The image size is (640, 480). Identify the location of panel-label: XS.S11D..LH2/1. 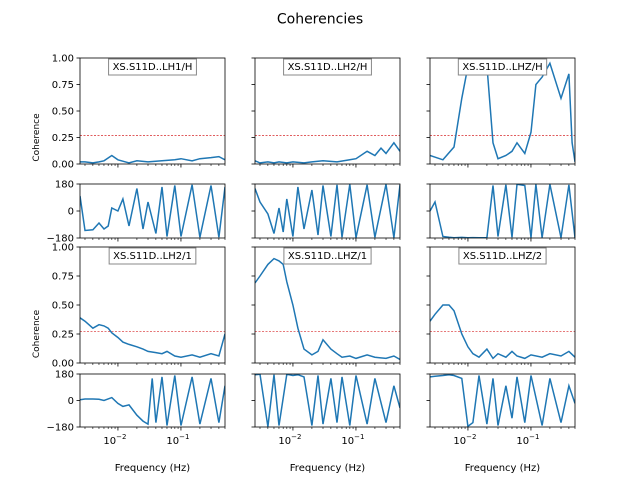
(152, 256).